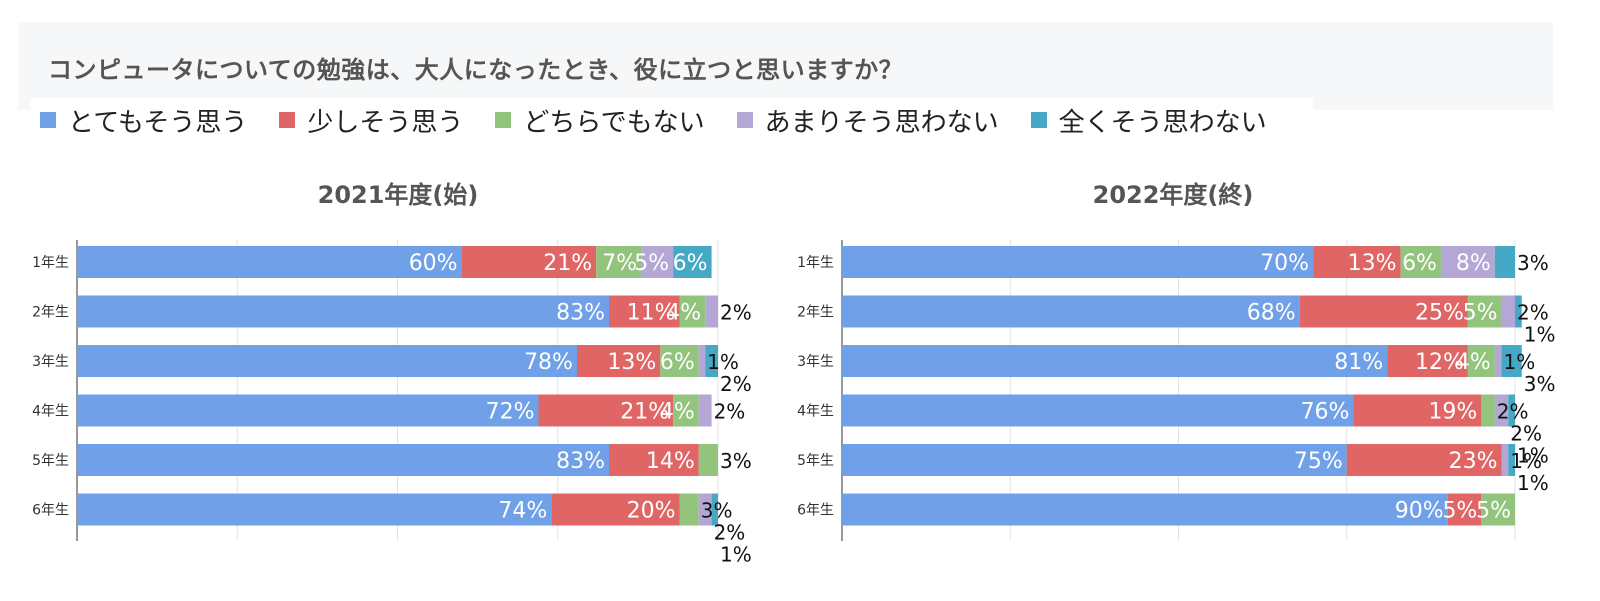  What do you see at coordinates (881, 122) in the screenshot?
I see `legend-label: あまりそう思わない` at bounding box center [881, 122].